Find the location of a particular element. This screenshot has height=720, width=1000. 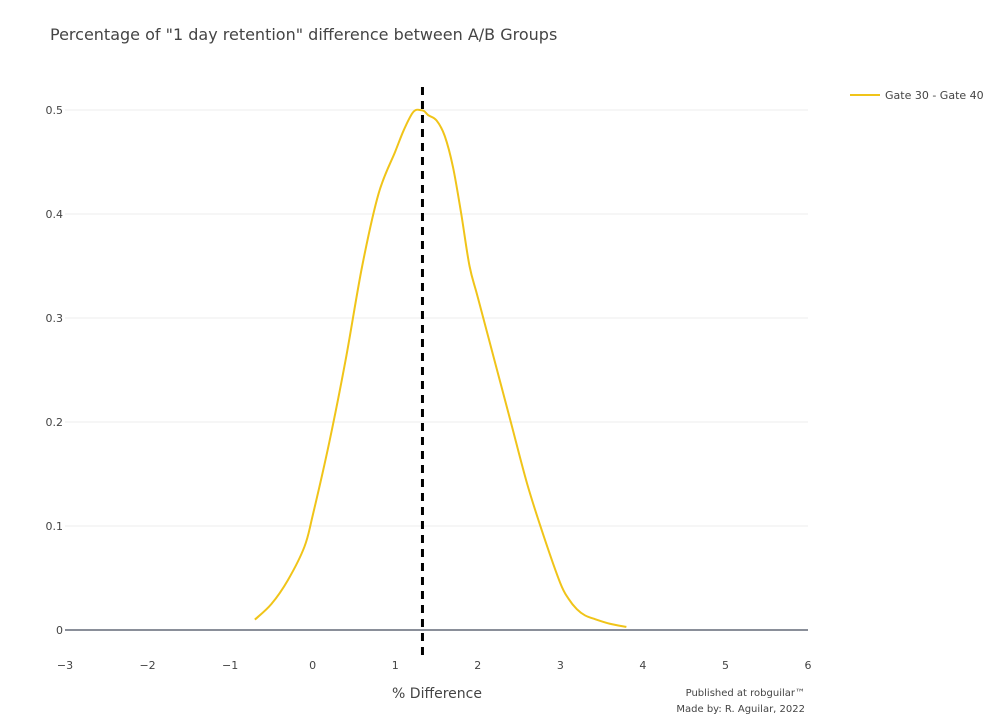

x-axis-title: % Difference is located at coordinates (437, 694).